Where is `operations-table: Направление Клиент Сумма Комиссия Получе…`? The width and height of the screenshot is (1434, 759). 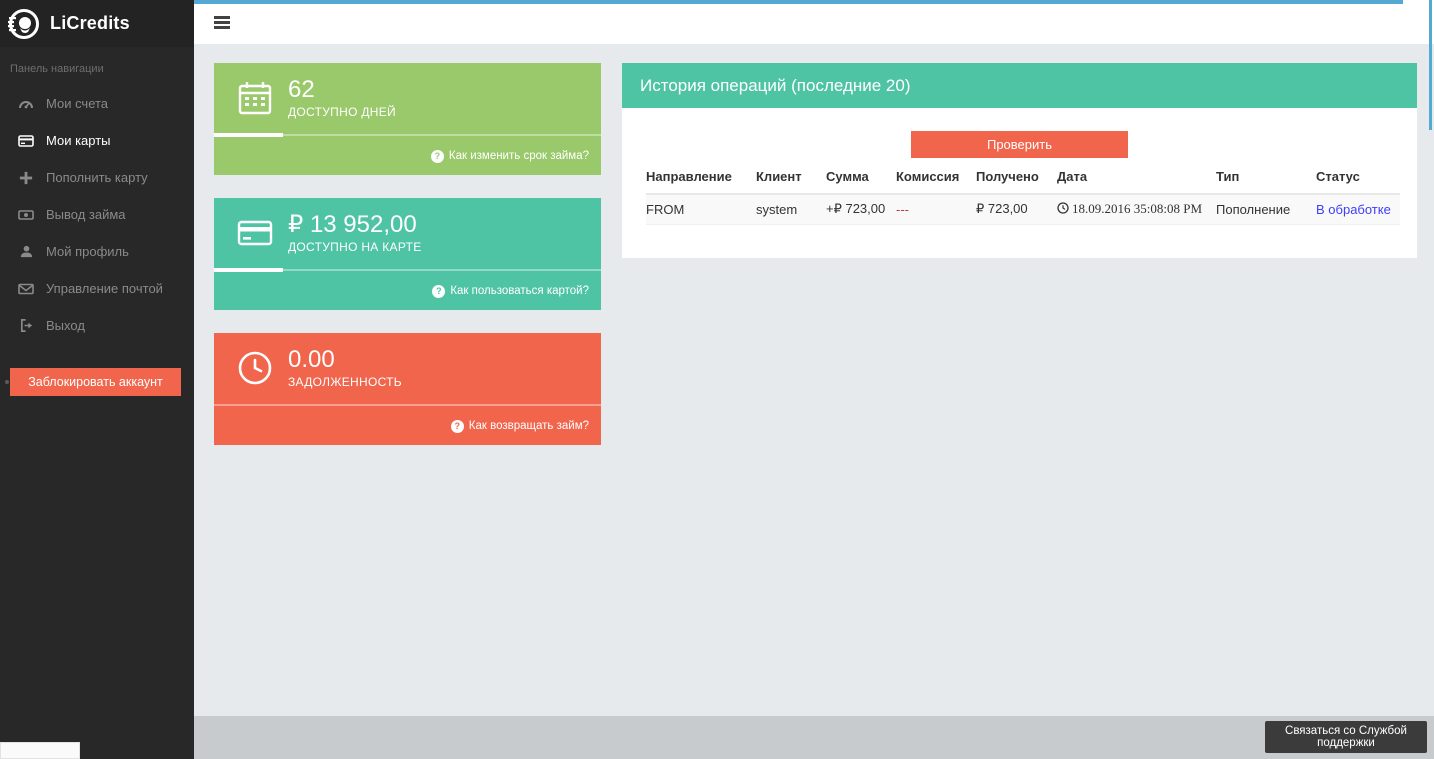
operations-table: Направление Клиент Сумма Комиссия Получе… is located at coordinates (1023, 195).